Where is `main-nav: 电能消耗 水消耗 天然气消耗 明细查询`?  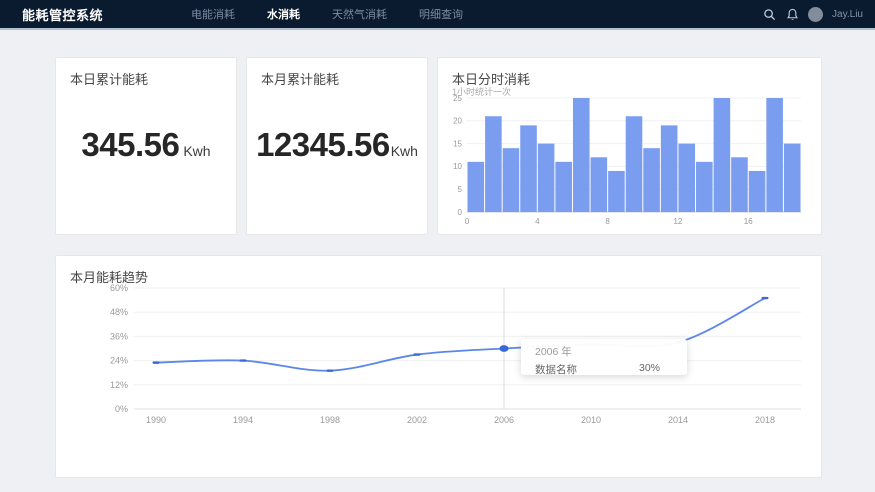
main-nav: 电能消耗 水消耗 天然气消耗 明细查询 is located at coordinates (327, 14).